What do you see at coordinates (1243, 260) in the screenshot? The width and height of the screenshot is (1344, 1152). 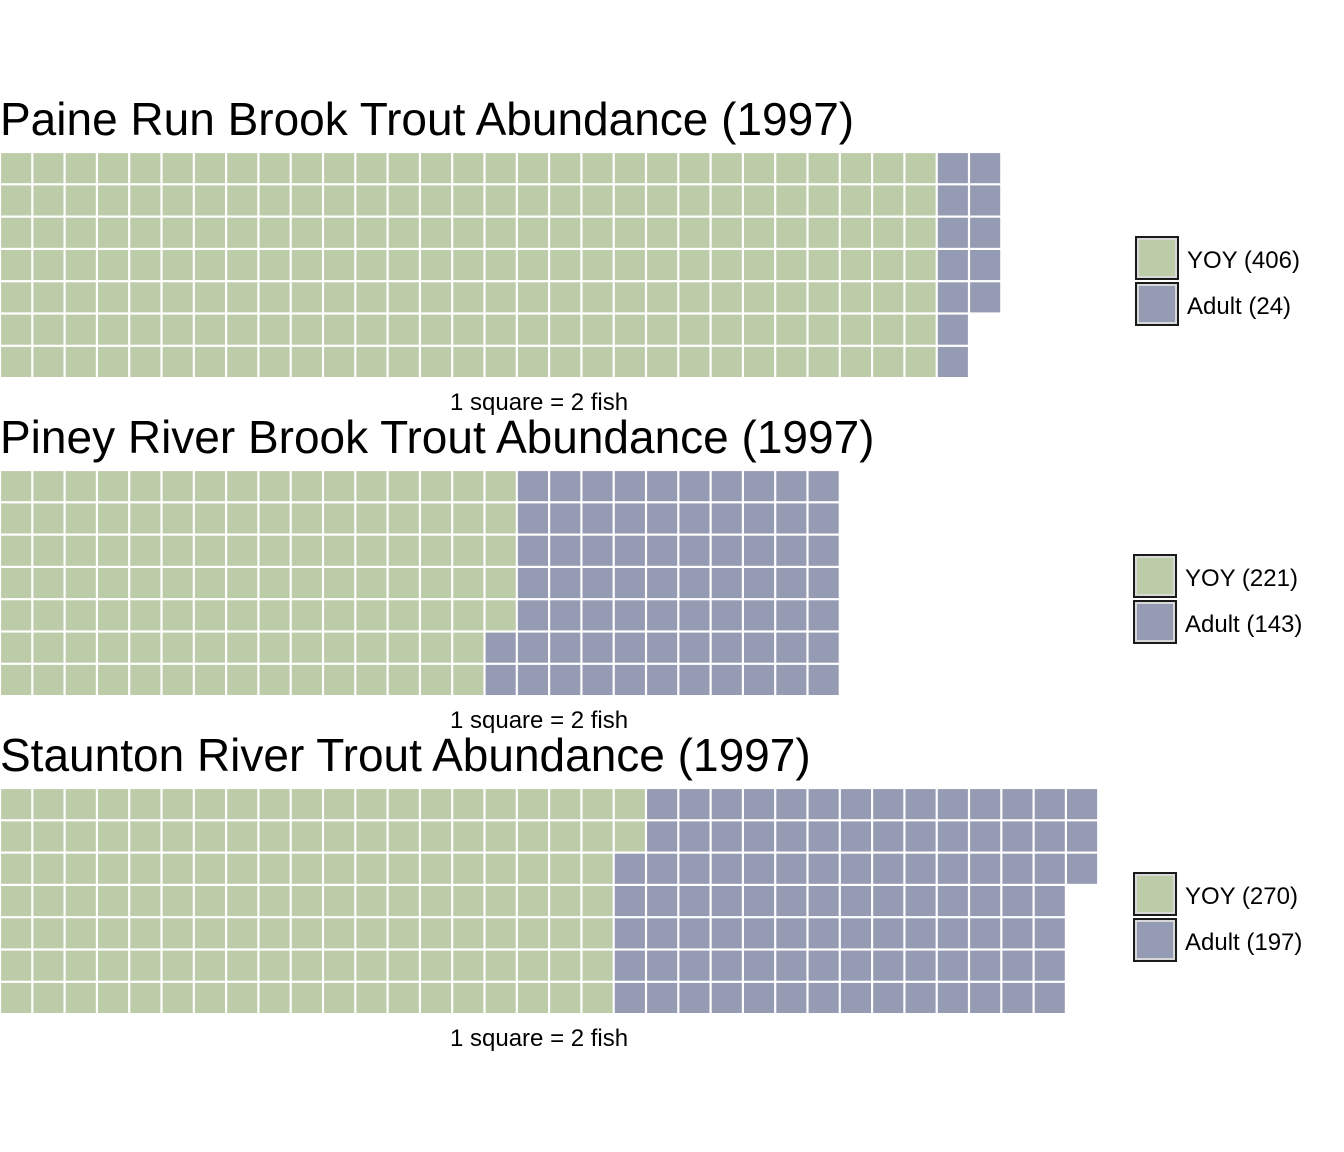 I see `legend-label-yoy: YOY (406)` at bounding box center [1243, 260].